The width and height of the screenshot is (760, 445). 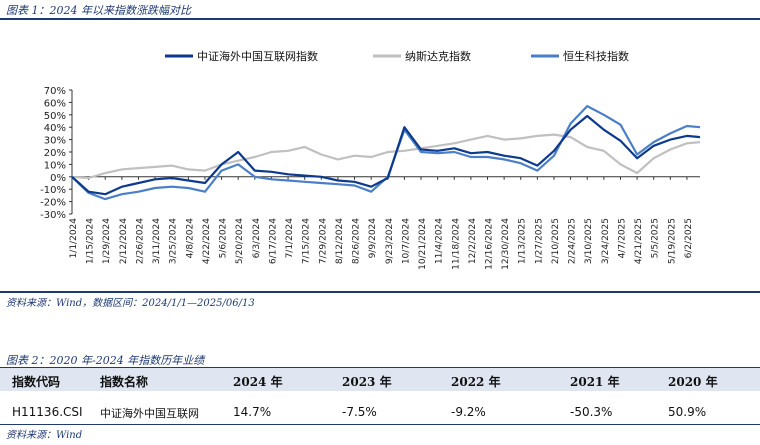 I want to click on figure1-source: 资料来源：Wind，数据区间：2024/1/1—2025/06/13, so click(x=130, y=303).